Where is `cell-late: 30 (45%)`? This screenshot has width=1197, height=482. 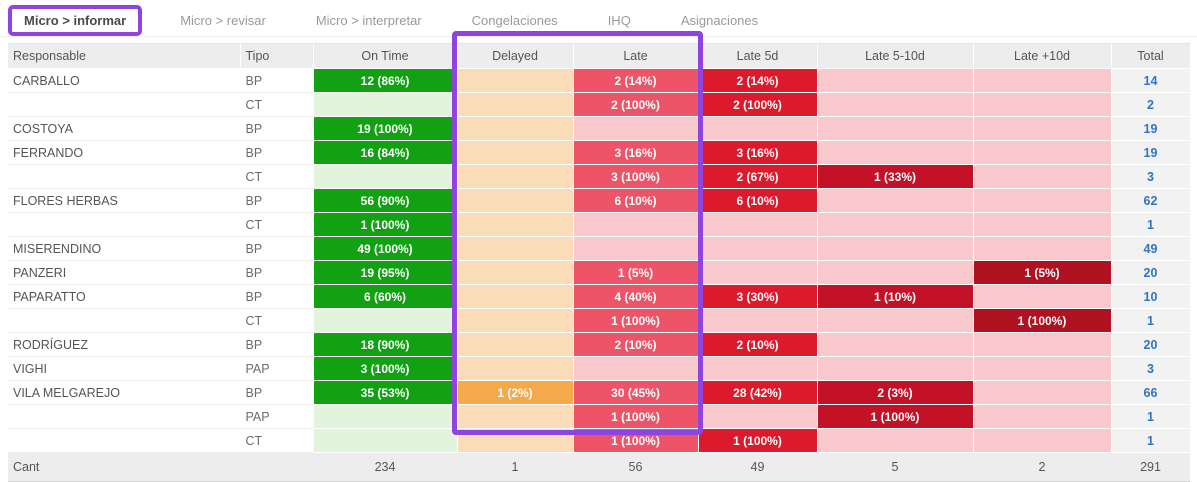 cell-late: 30 (45%) is located at coordinates (636, 392).